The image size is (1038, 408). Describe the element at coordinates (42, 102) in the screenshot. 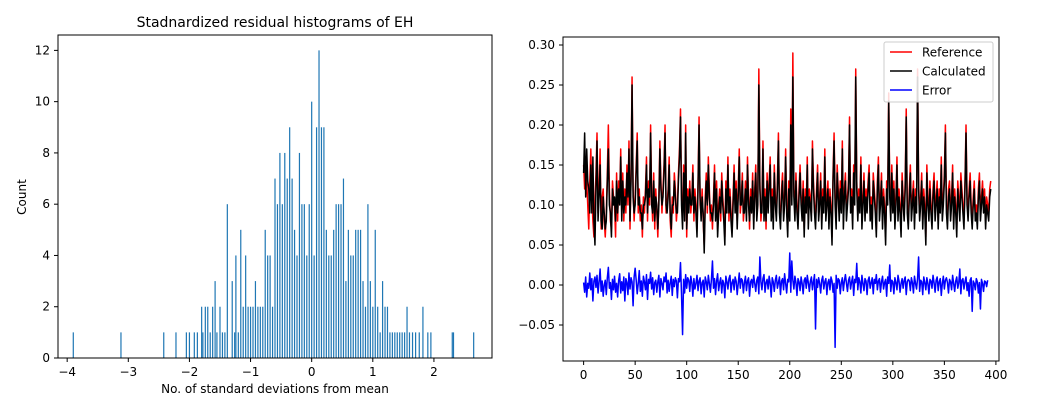

I see `y-tick-label: 10` at that location.